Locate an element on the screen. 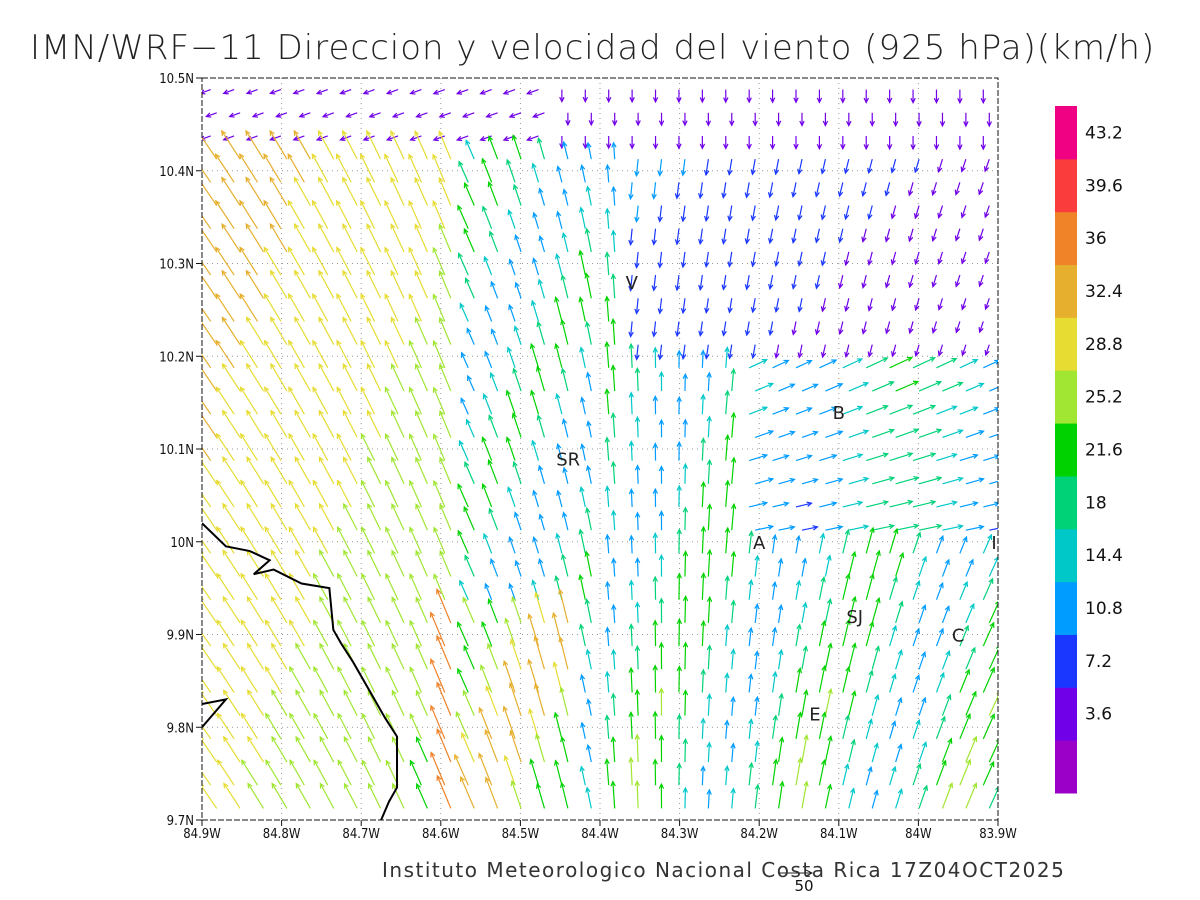 Image resolution: width=1200 pixels, height=900 pixels. x-tick-label: 84.8W is located at coordinates (282, 834).